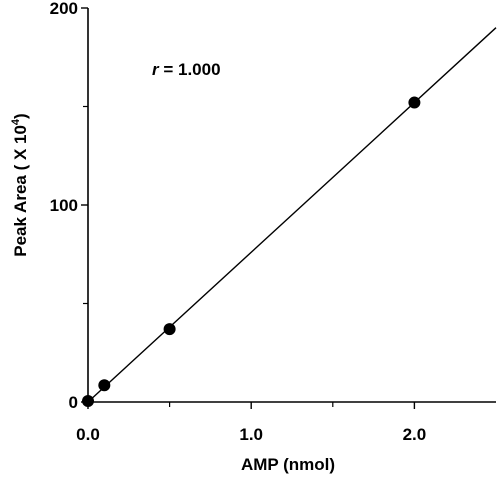  I want to click on x-tick-label: 0.0, so click(88, 434).